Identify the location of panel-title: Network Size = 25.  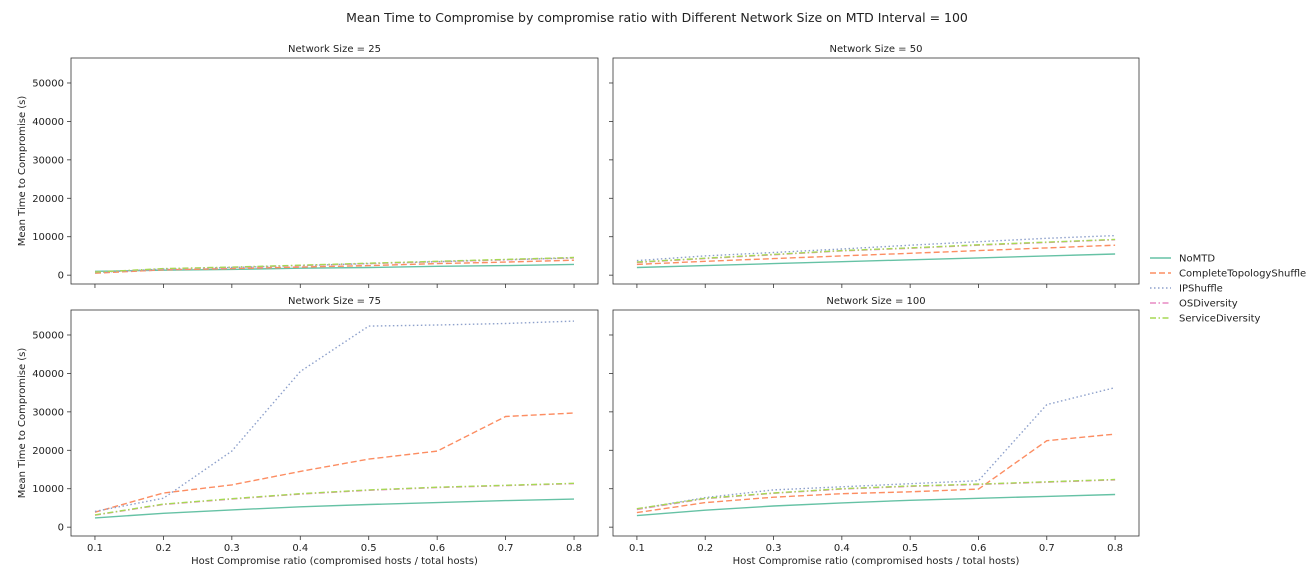
(334, 49).